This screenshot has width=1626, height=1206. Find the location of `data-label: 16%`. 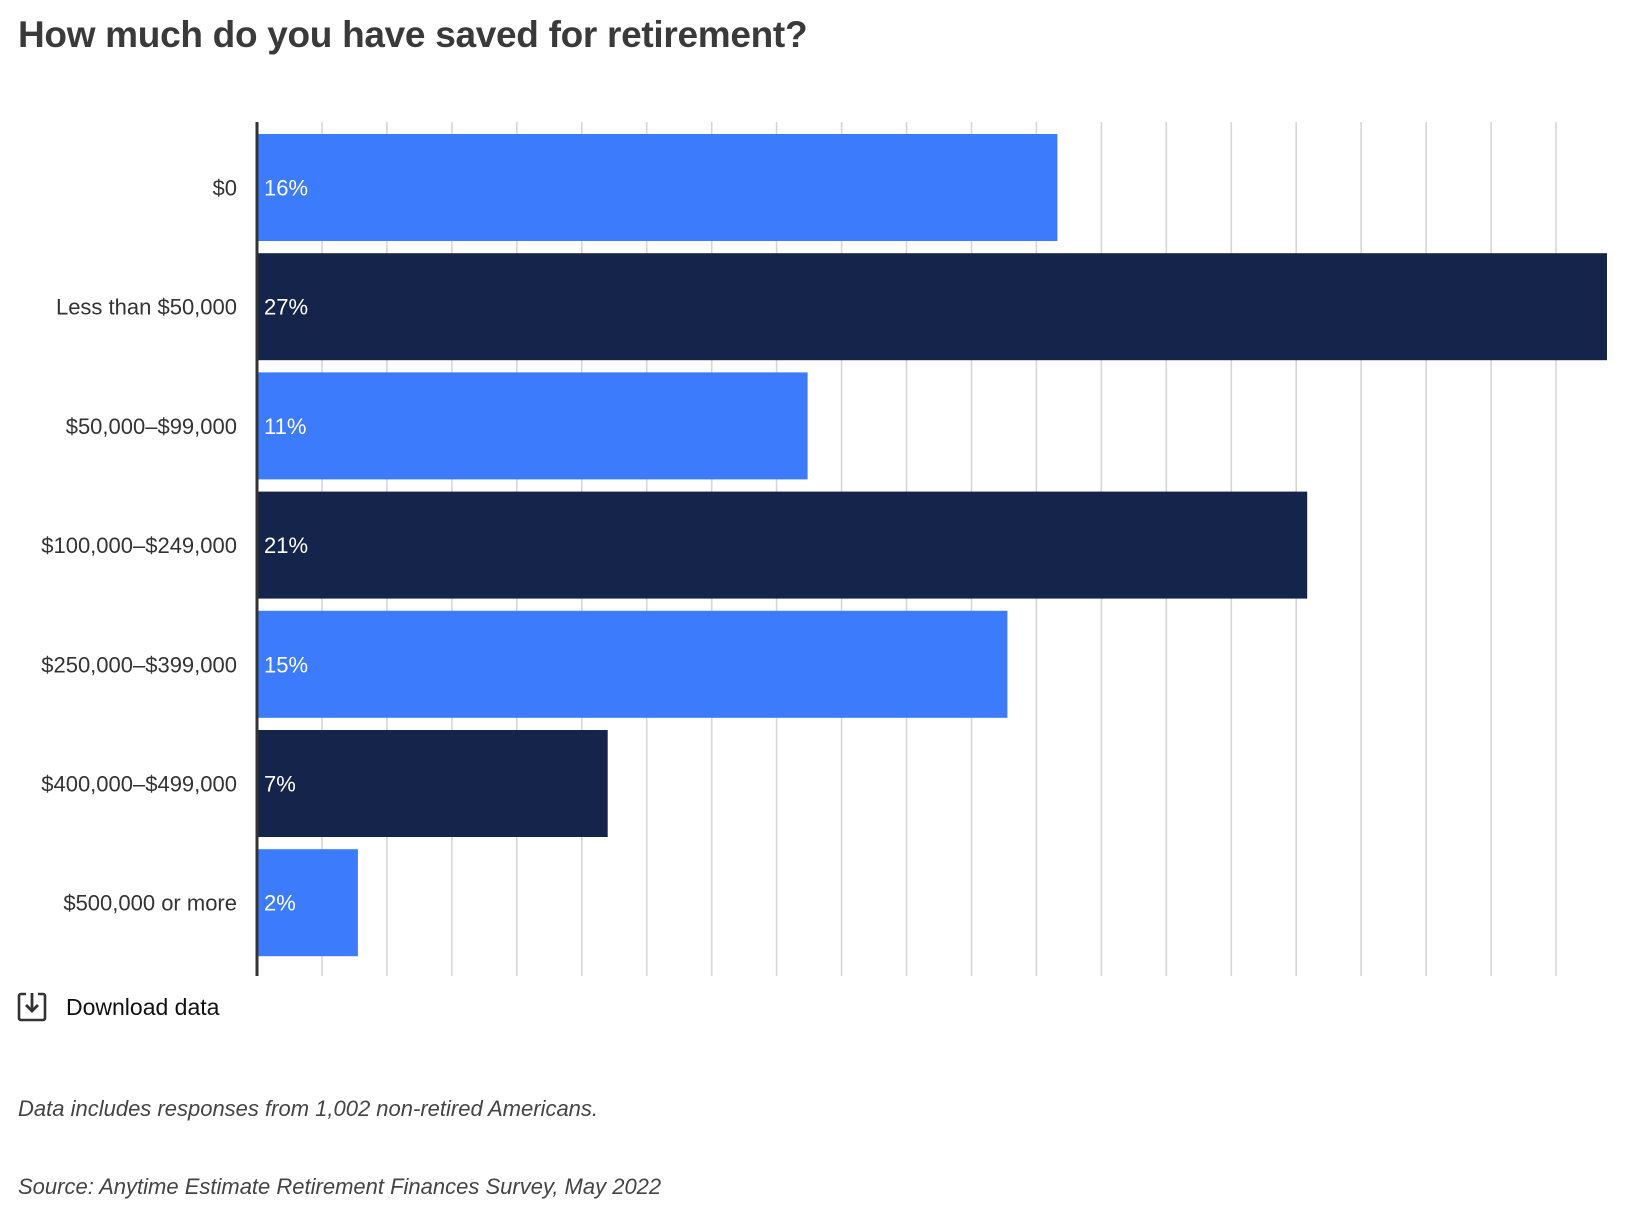

data-label: 16% is located at coordinates (286, 188).